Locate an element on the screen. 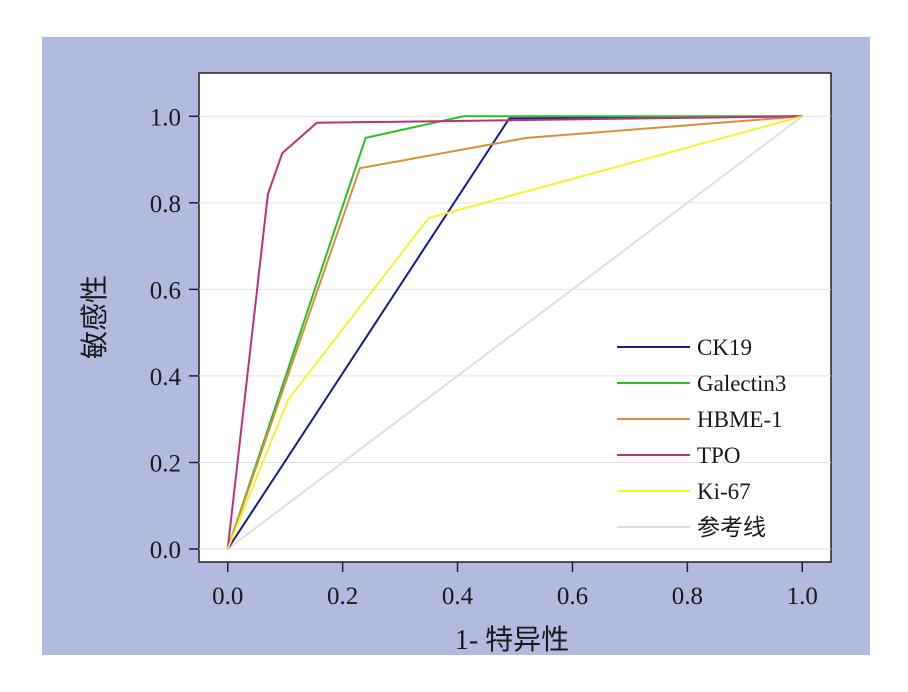 This screenshot has width=908, height=692. x-tick-label: 0.6 is located at coordinates (572, 596).